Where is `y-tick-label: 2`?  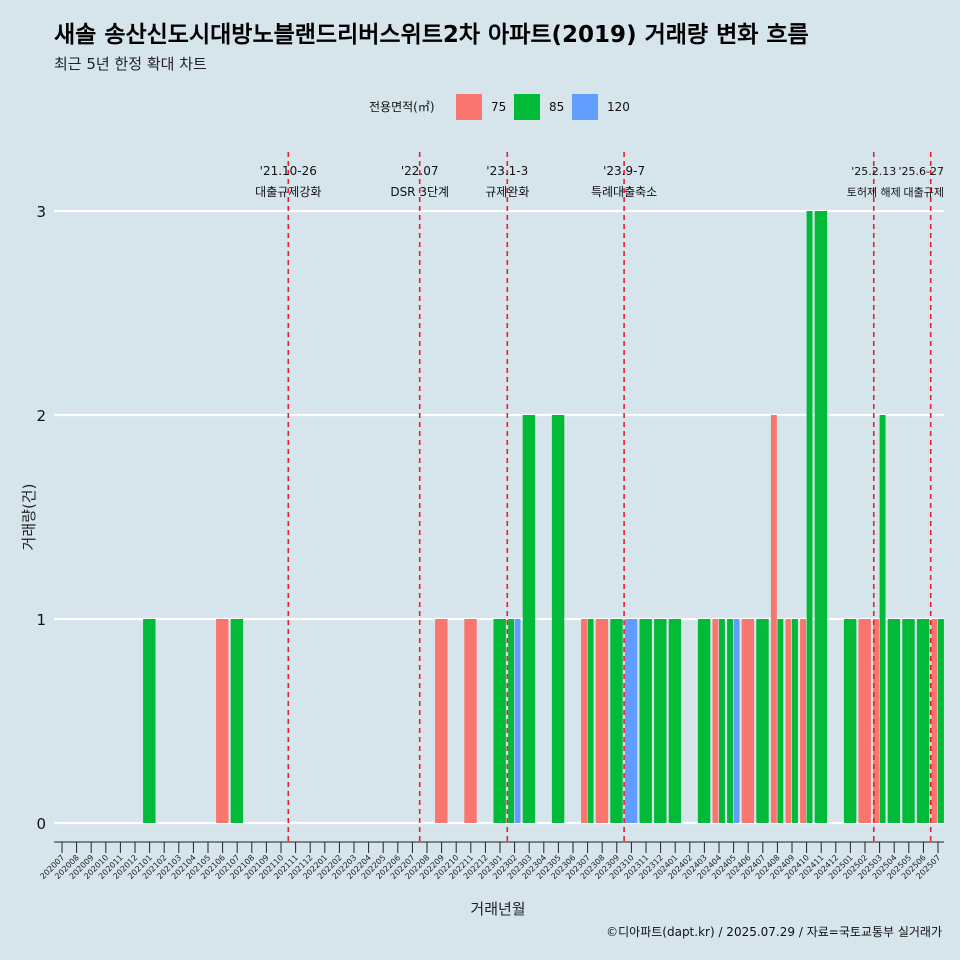 y-tick-label: 2 is located at coordinates (41, 416).